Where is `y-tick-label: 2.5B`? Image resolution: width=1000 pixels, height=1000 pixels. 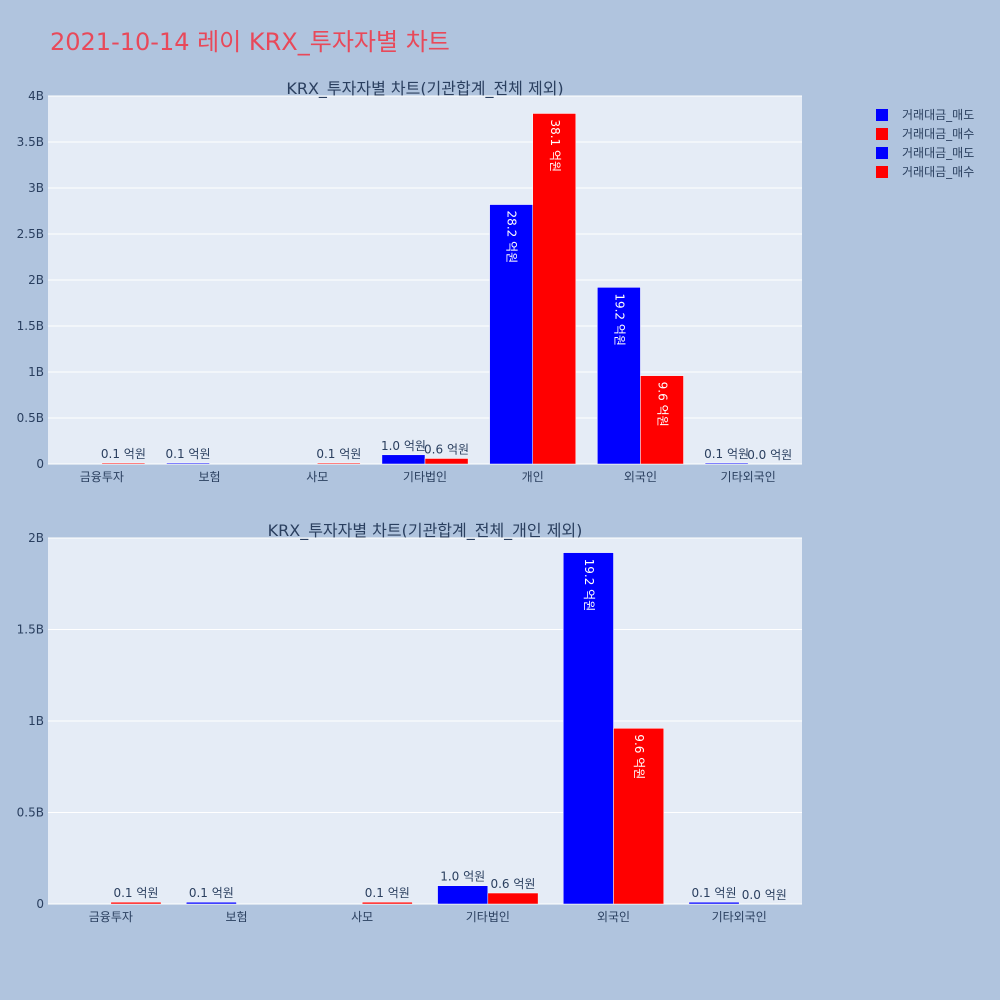
y-tick-label: 2.5B is located at coordinates (30, 234).